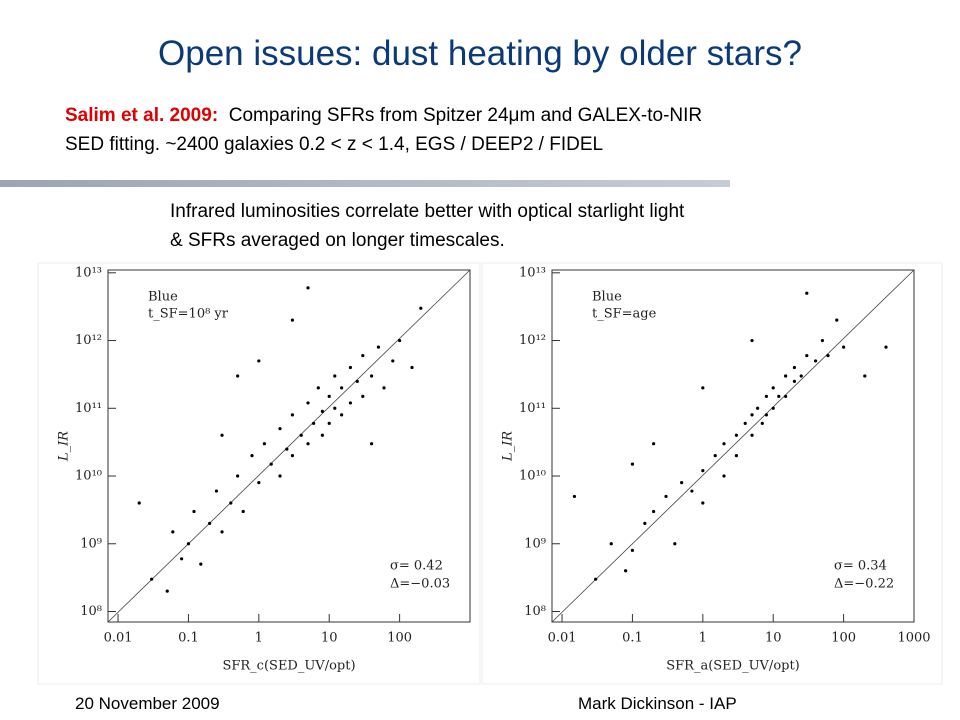  What do you see at coordinates (142, 115) in the screenshot?
I see `citation: Salim et al. 2009:` at bounding box center [142, 115].